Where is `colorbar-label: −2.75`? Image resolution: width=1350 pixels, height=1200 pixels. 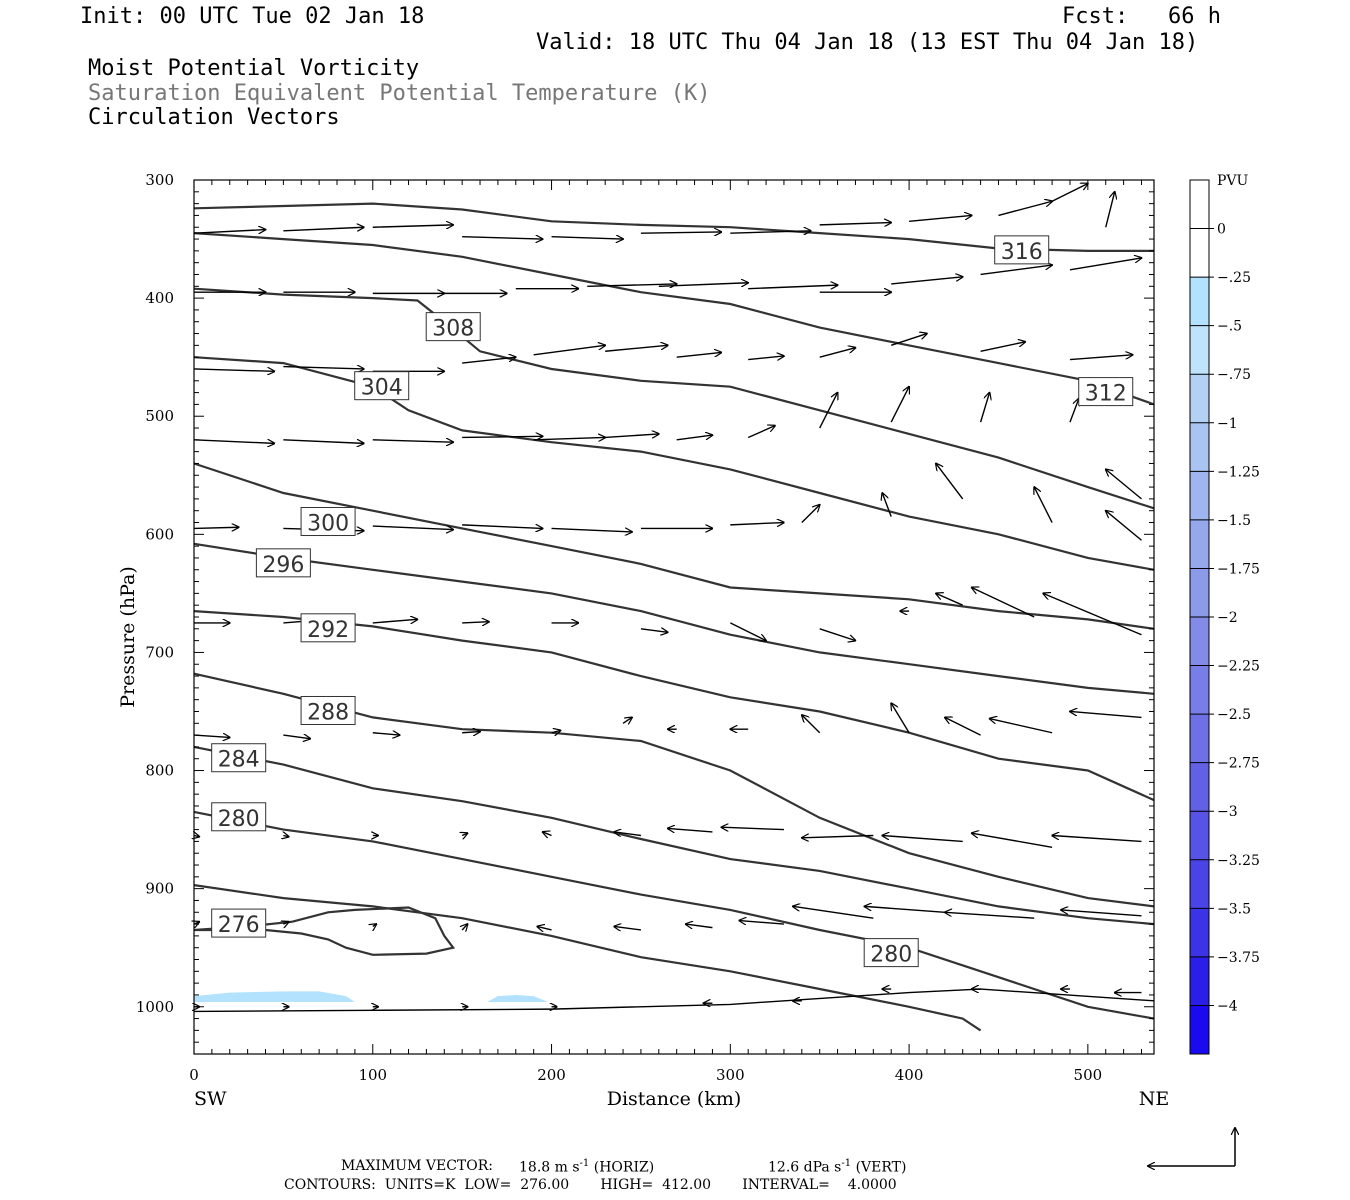
colorbar-label: −2.75 is located at coordinates (1238, 764).